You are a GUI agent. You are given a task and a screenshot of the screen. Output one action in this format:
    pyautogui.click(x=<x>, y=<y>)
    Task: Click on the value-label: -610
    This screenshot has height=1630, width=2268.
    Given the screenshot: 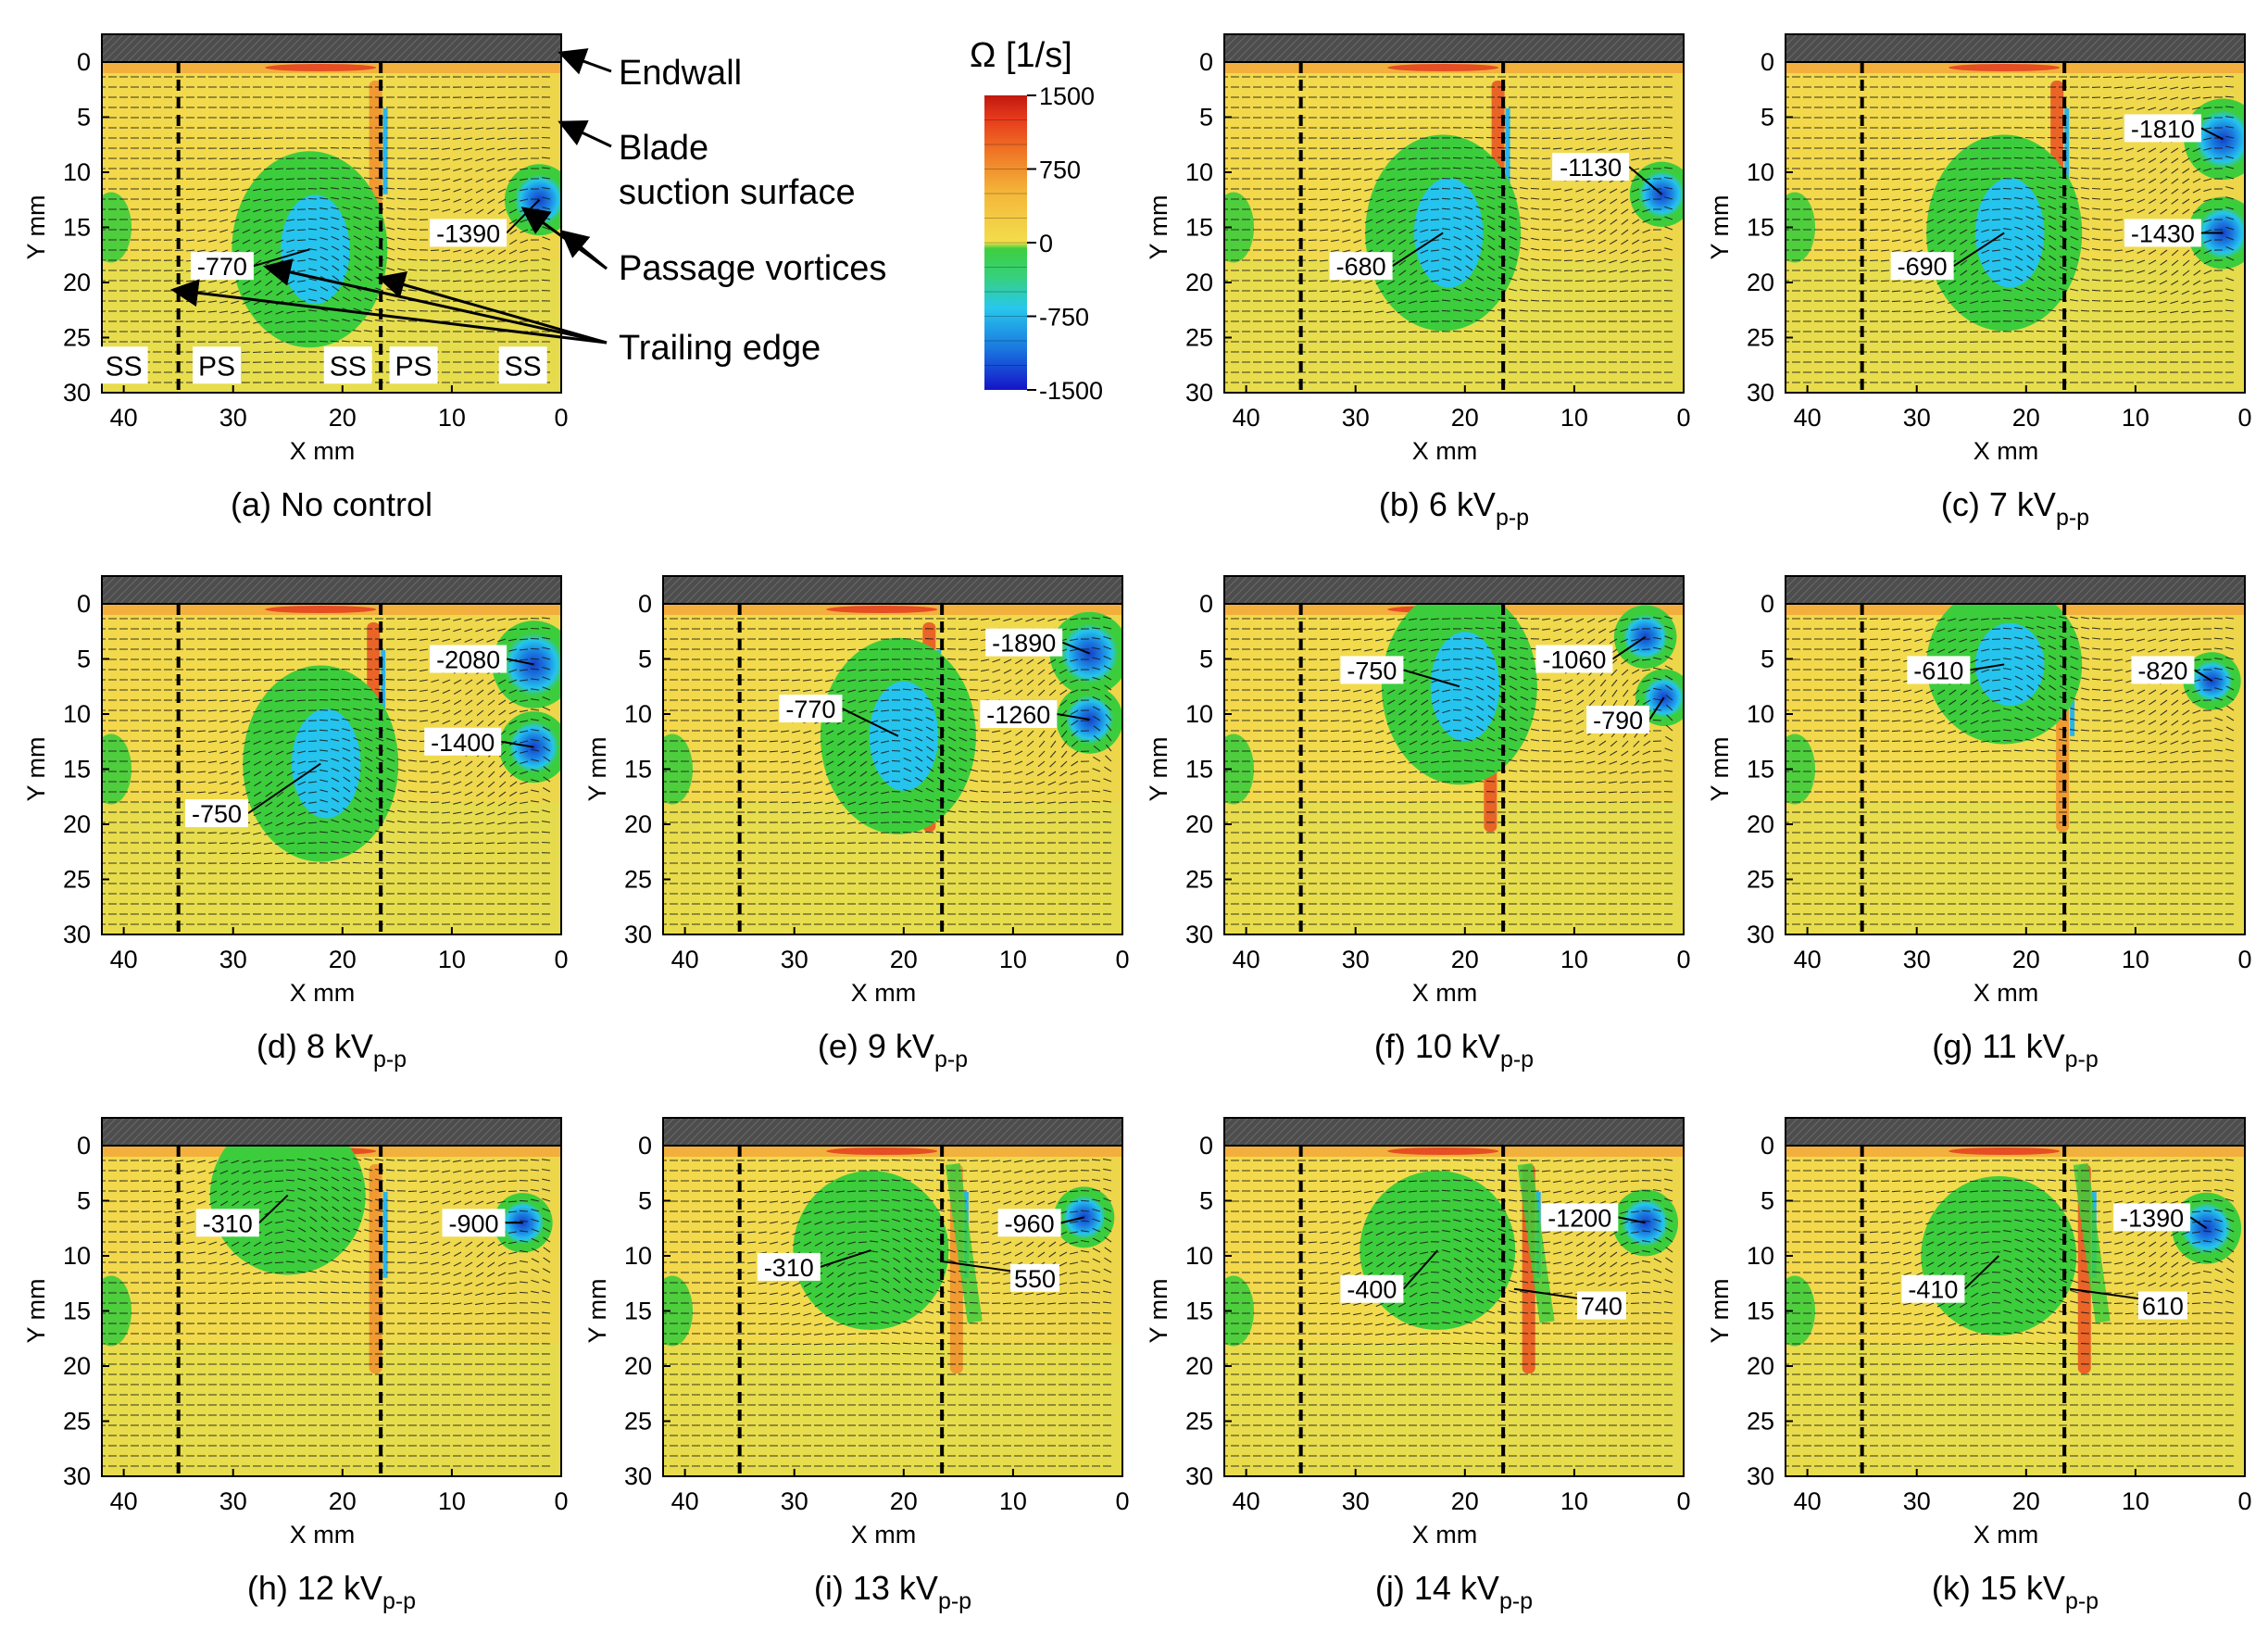 What is the action you would take?
    pyautogui.click(x=1938, y=670)
    